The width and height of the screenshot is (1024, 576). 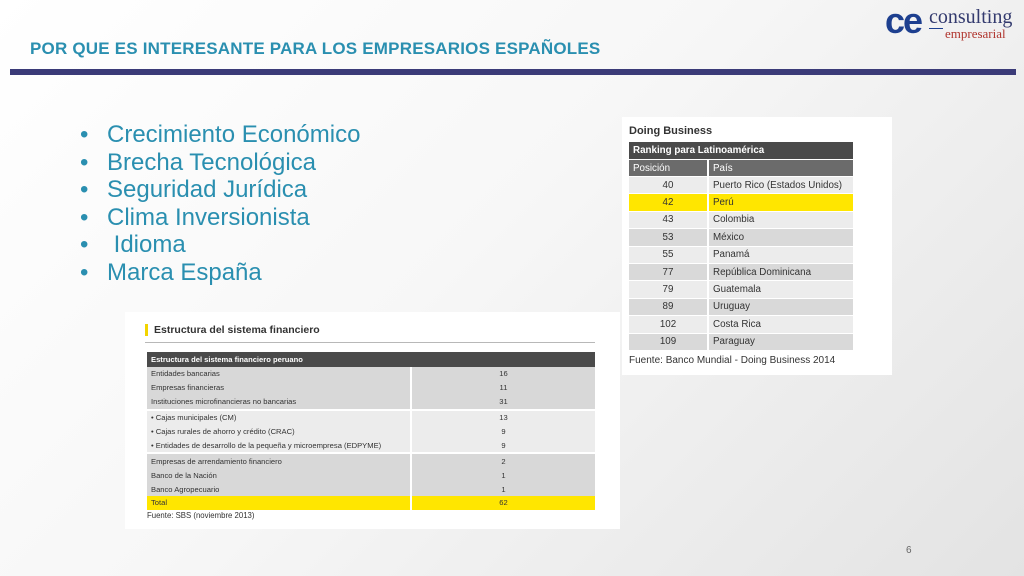 What do you see at coordinates (668, 324) in the screenshot?
I see `rank-position: 102` at bounding box center [668, 324].